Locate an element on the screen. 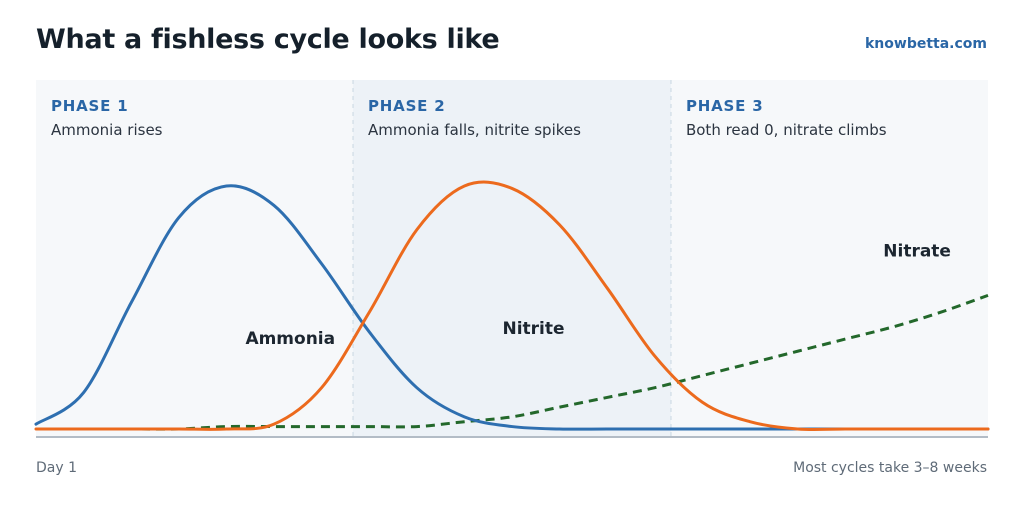  ammonia-label: Ammonia is located at coordinates (290, 339).